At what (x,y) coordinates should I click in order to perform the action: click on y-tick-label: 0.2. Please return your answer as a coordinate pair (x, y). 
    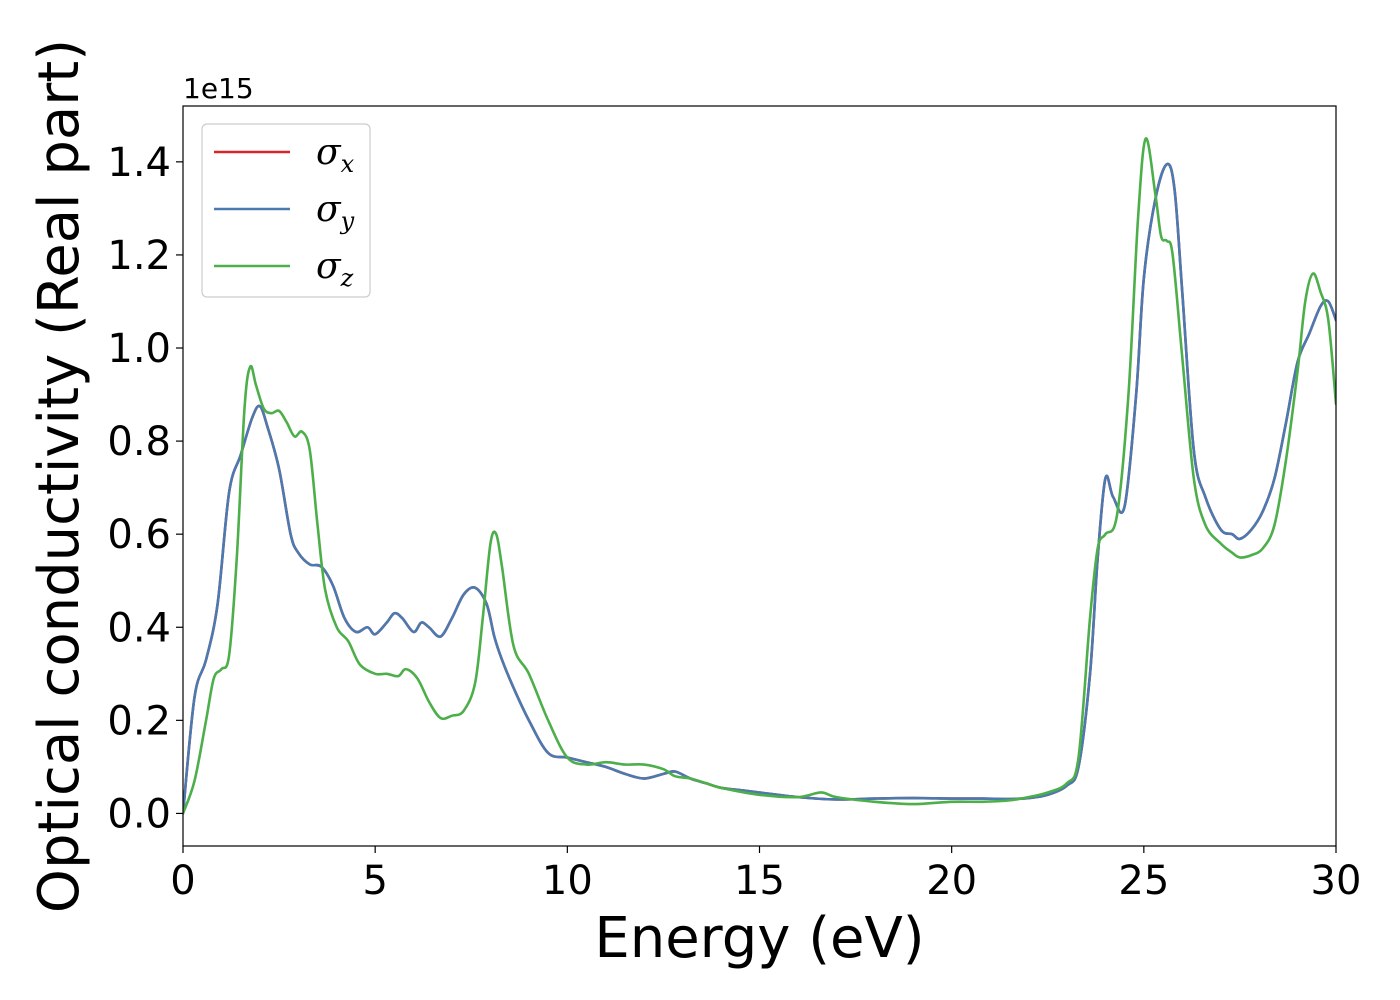
    Looking at the image, I should click on (139, 721).